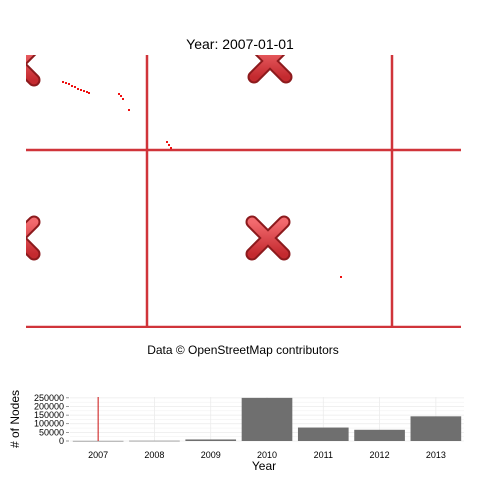  Describe the element at coordinates (15, 419) in the screenshot. I see `y-axis-title: # of Nodes` at that location.